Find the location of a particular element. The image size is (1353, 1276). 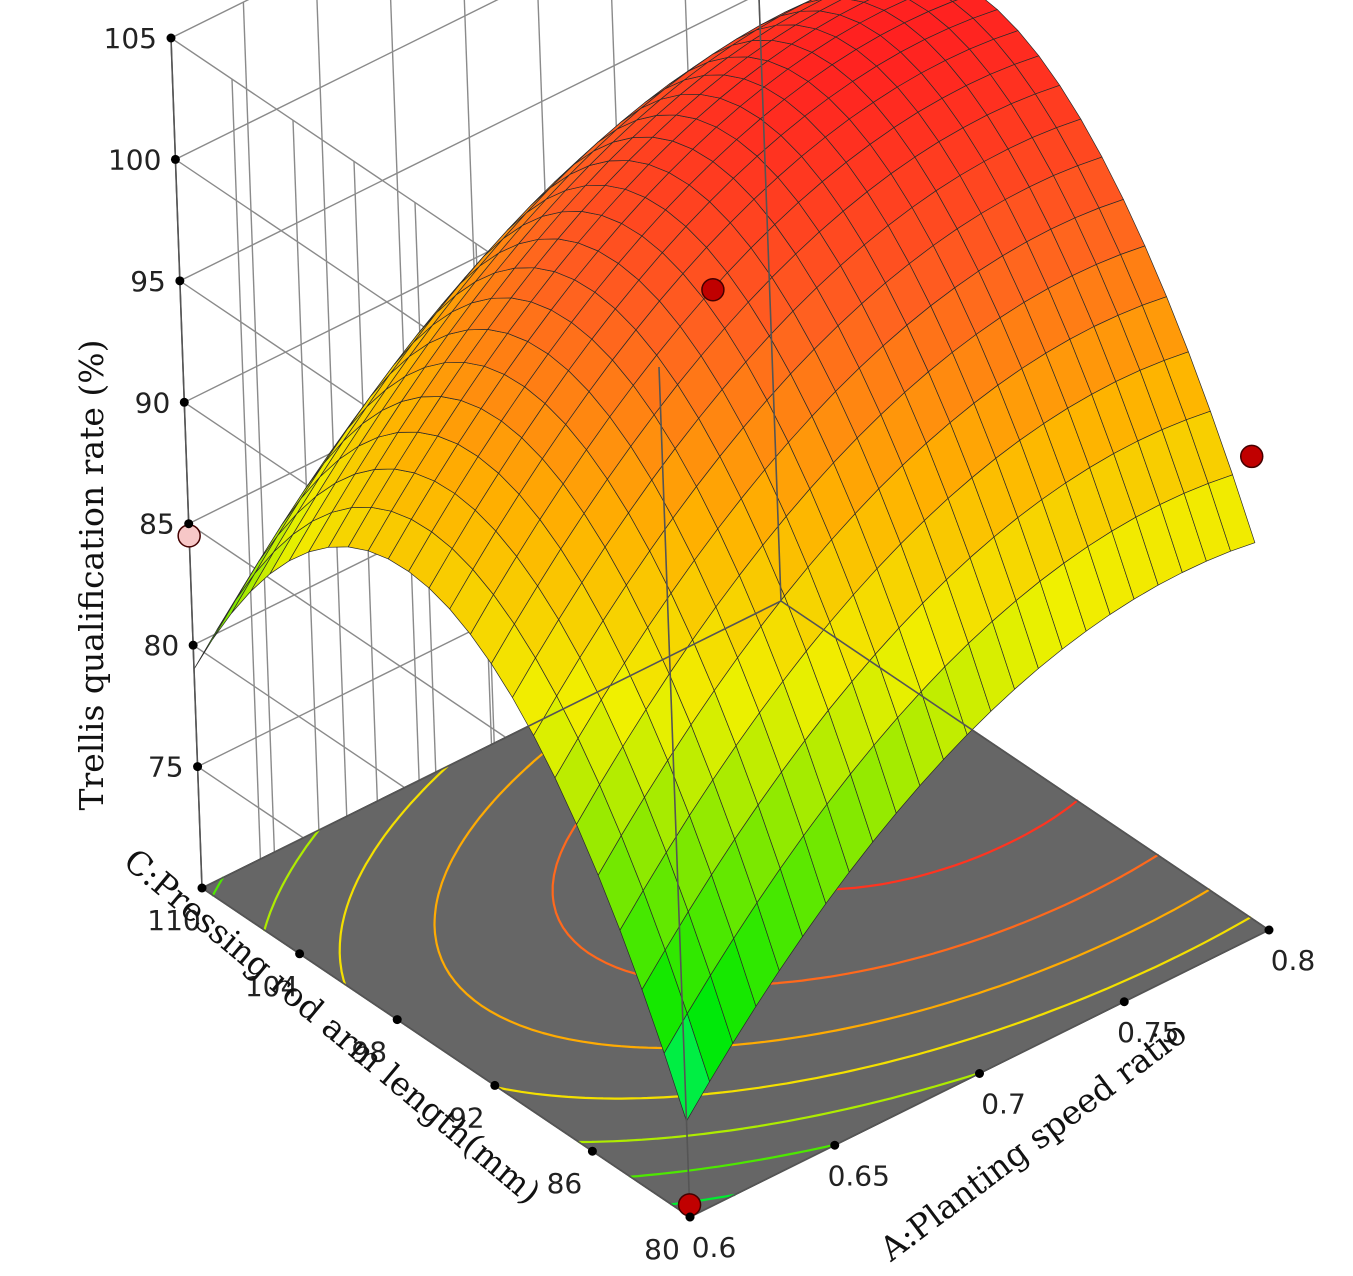

z-tick-label: 85 is located at coordinates (157, 524).